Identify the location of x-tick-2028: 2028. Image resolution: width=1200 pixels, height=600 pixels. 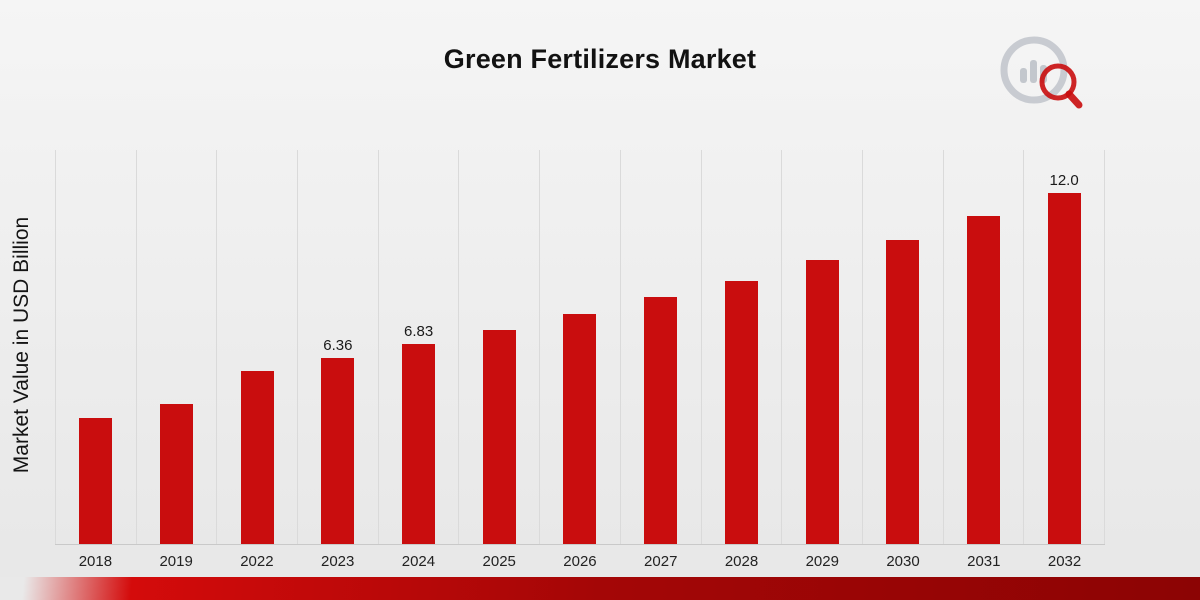
(741, 561).